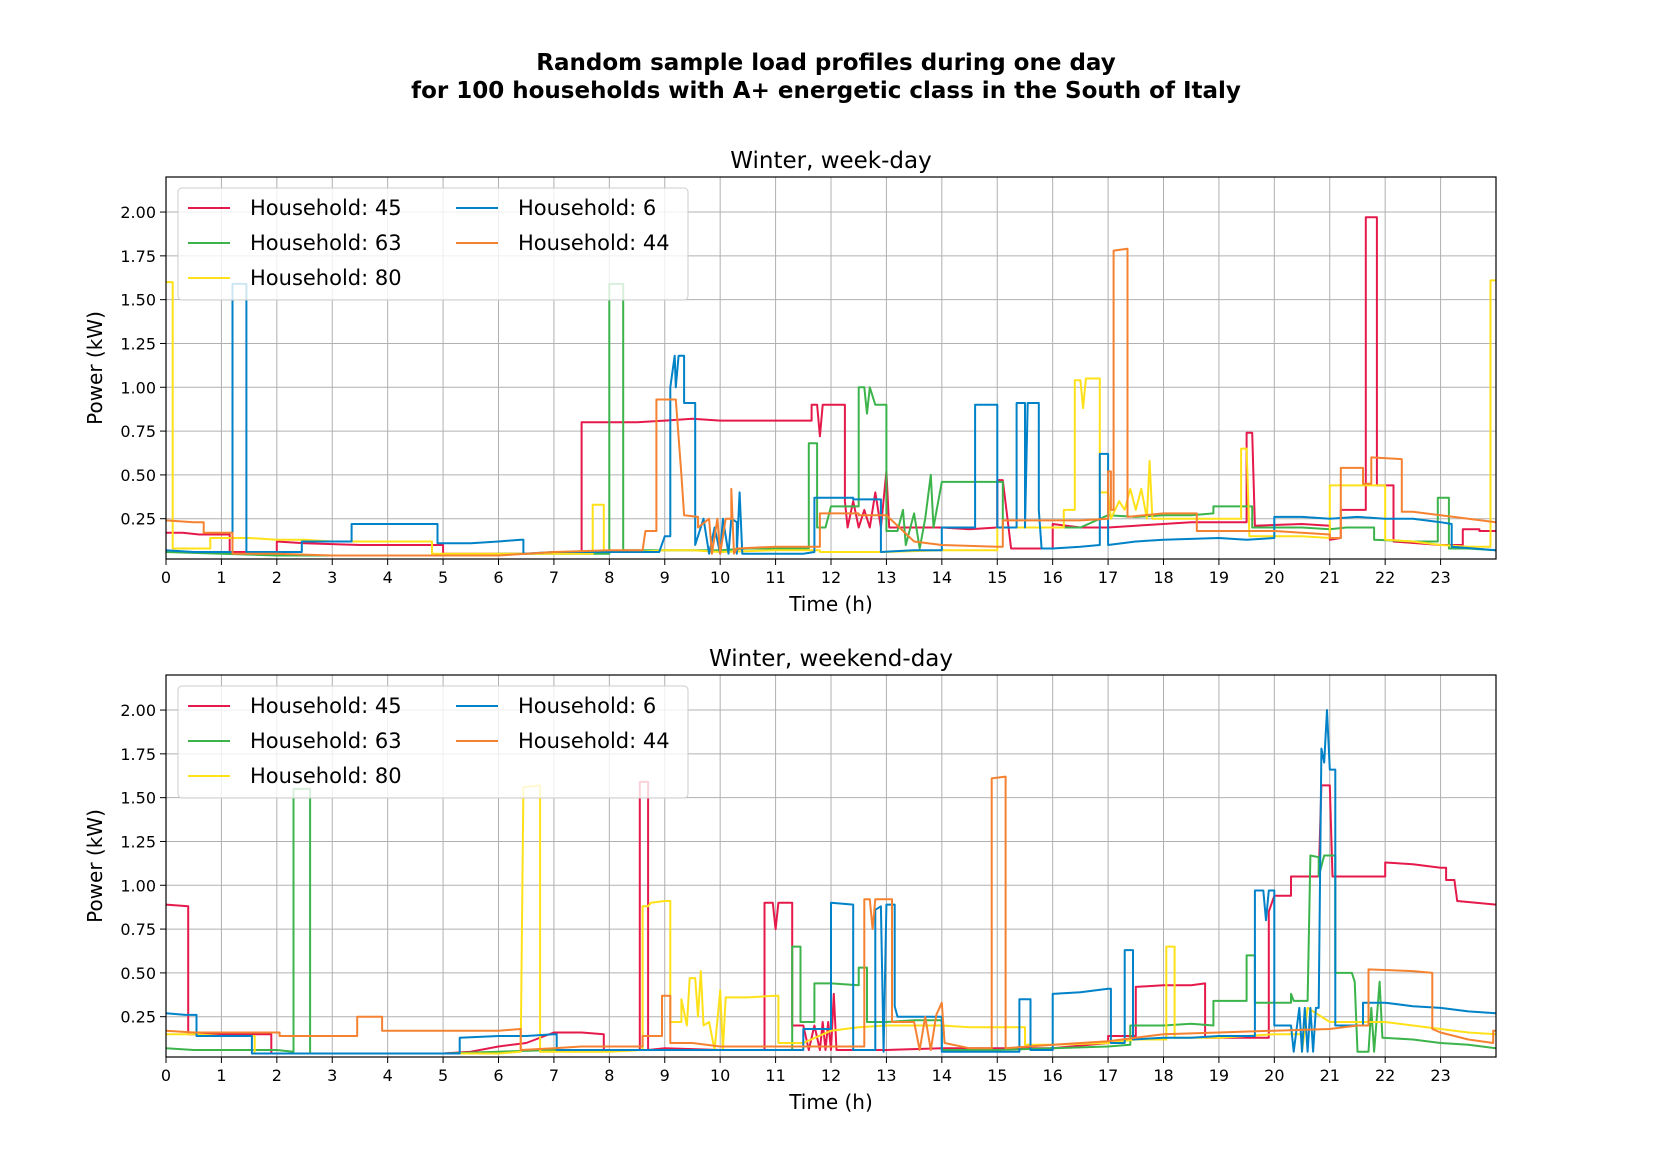  Describe the element at coordinates (831, 659) in the screenshot. I see `weekend-subplot-title: Winter, weekend-day` at that location.